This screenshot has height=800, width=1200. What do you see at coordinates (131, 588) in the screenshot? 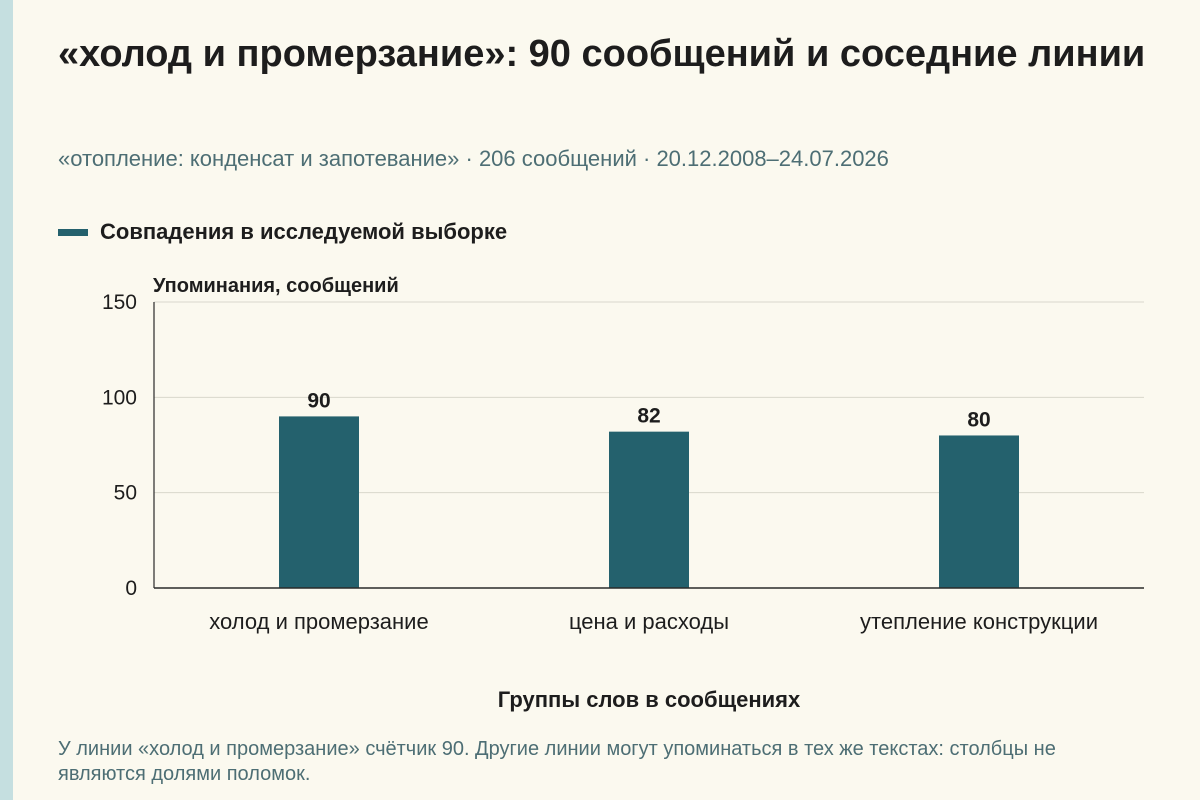
I see `y-tick-label: 0` at bounding box center [131, 588].